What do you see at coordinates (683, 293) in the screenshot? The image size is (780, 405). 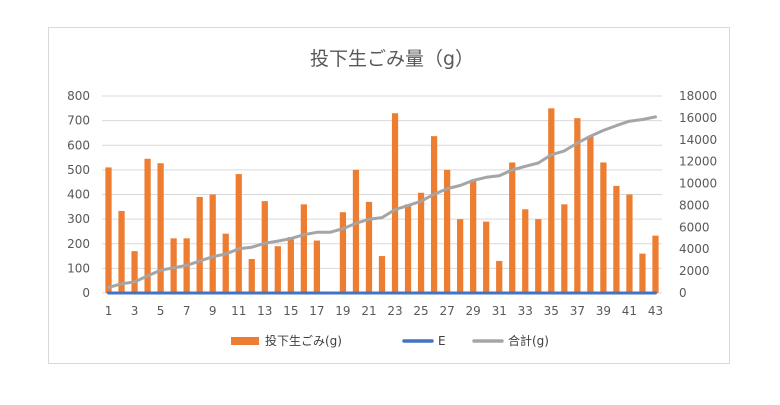 I see `y2-tick-label: 0` at bounding box center [683, 293].